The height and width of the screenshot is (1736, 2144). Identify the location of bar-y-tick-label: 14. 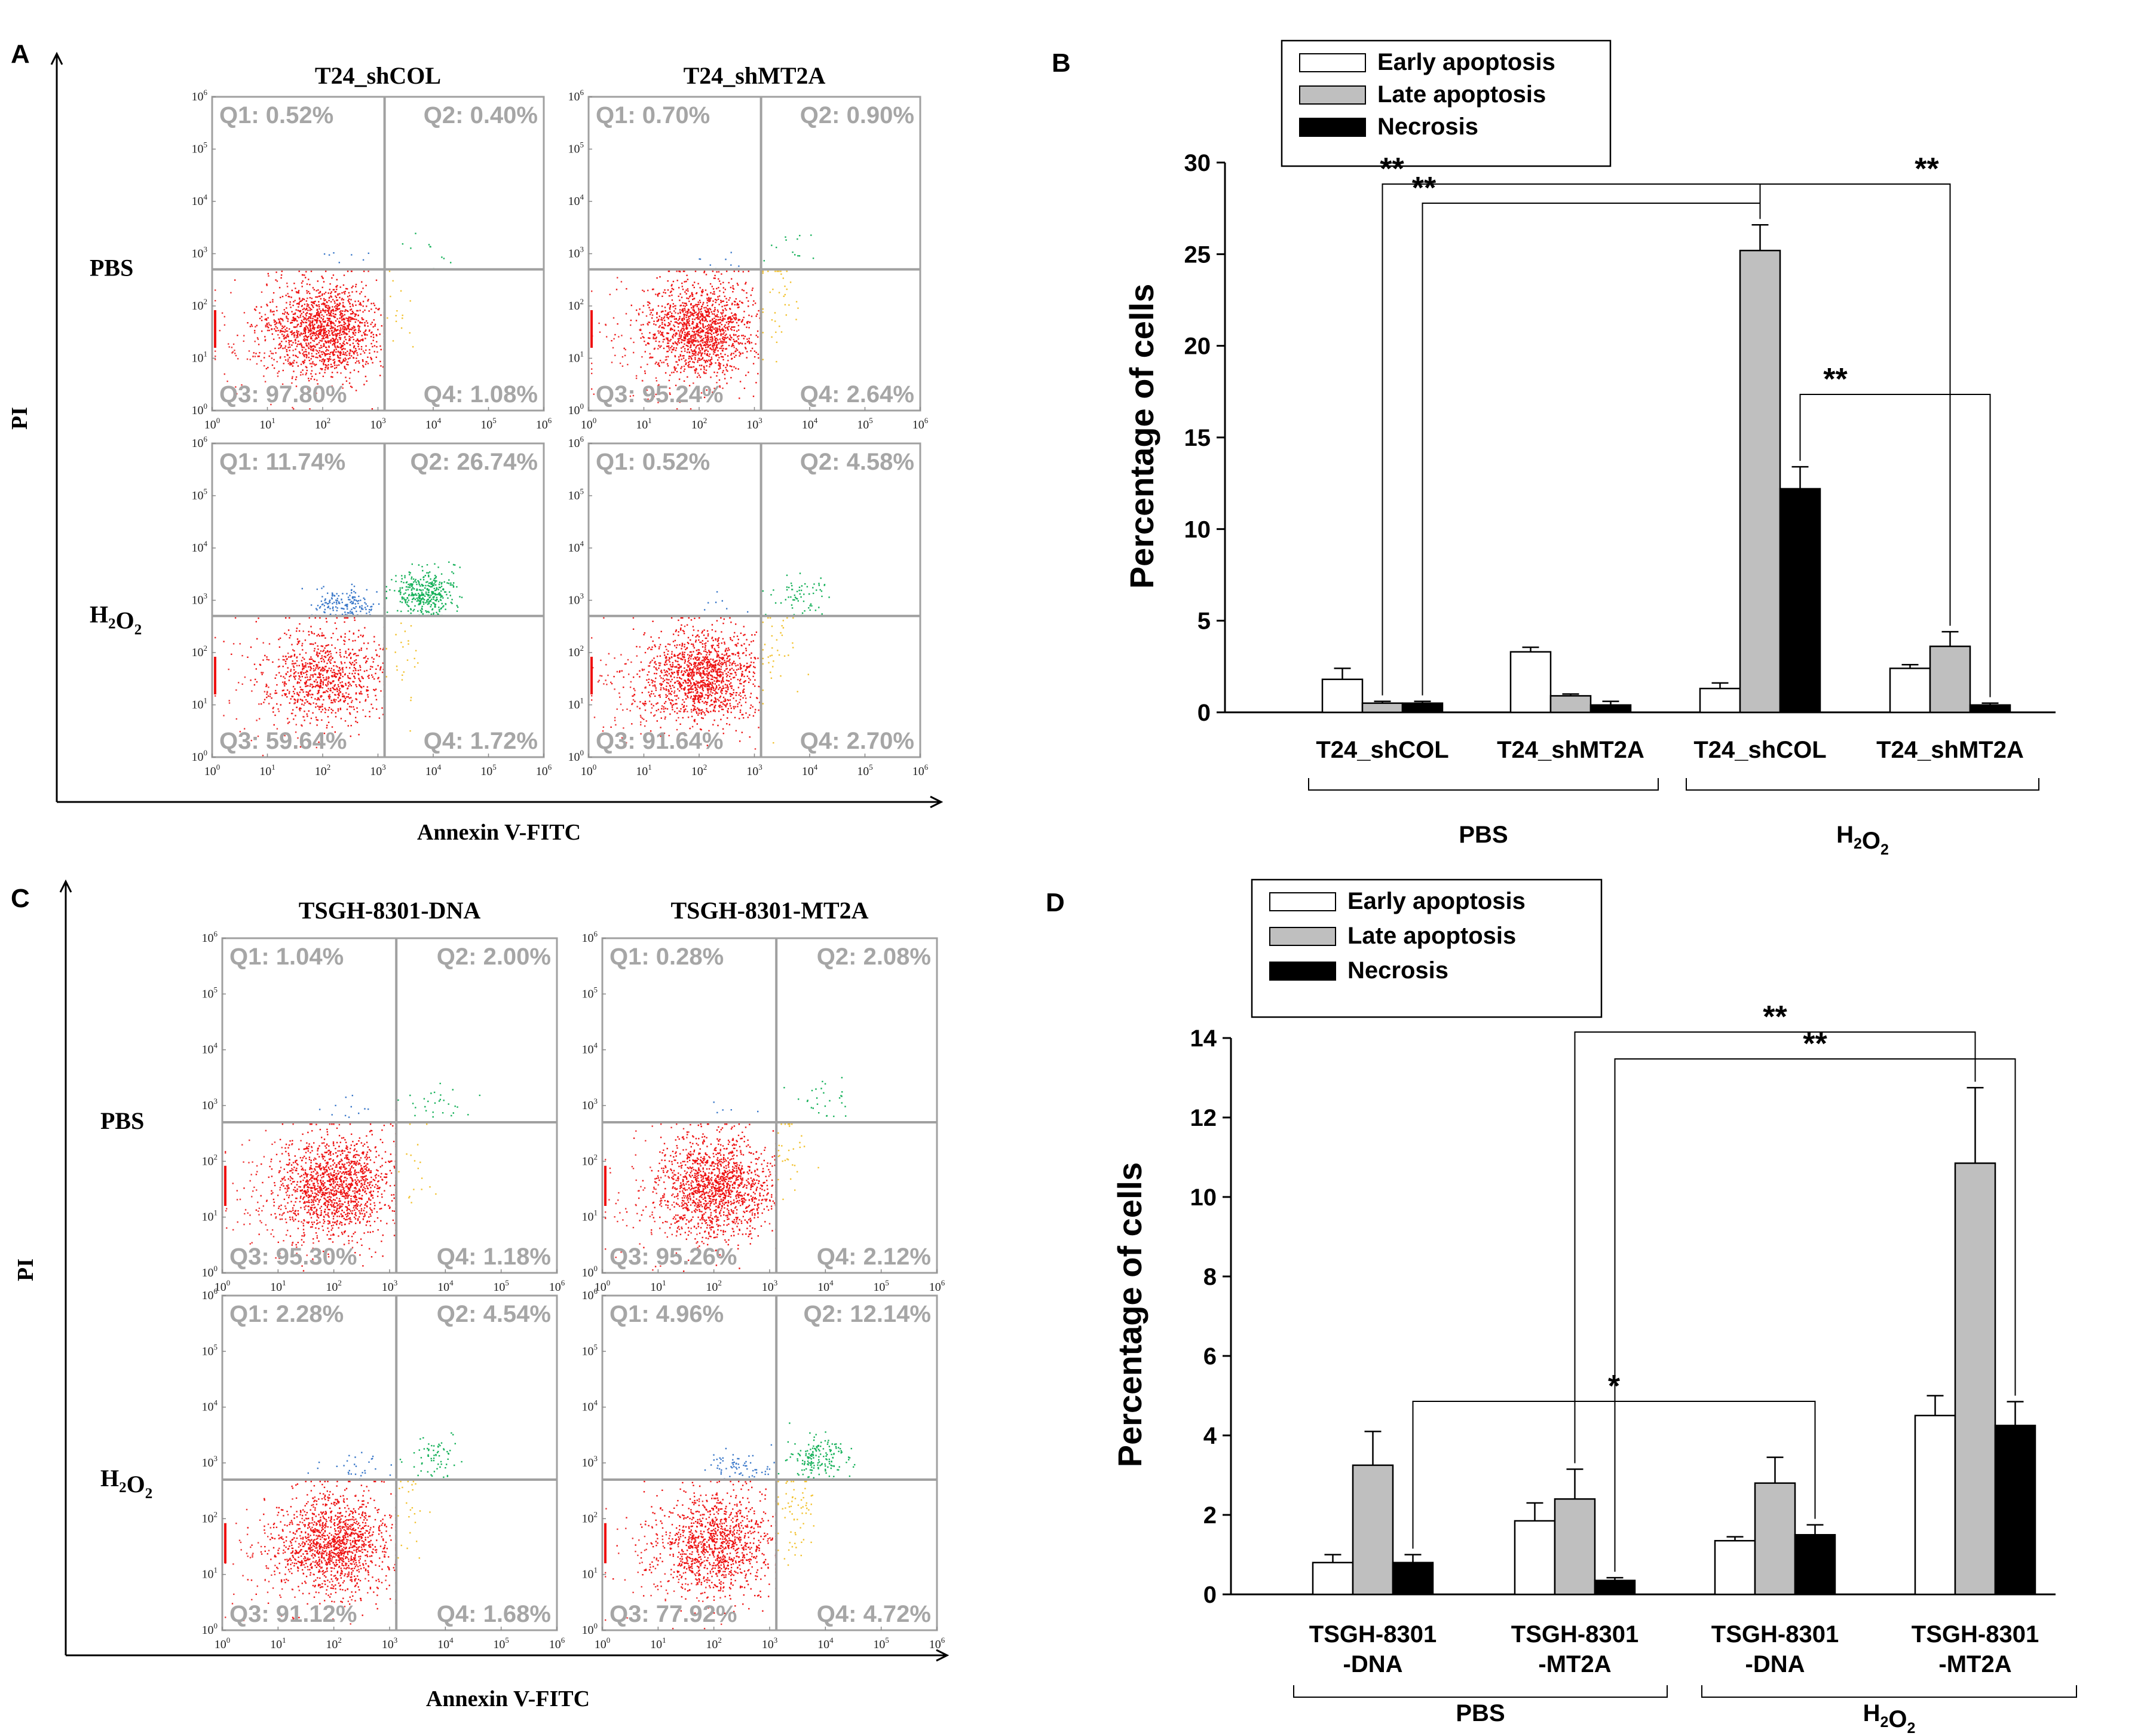
(1203, 1038).